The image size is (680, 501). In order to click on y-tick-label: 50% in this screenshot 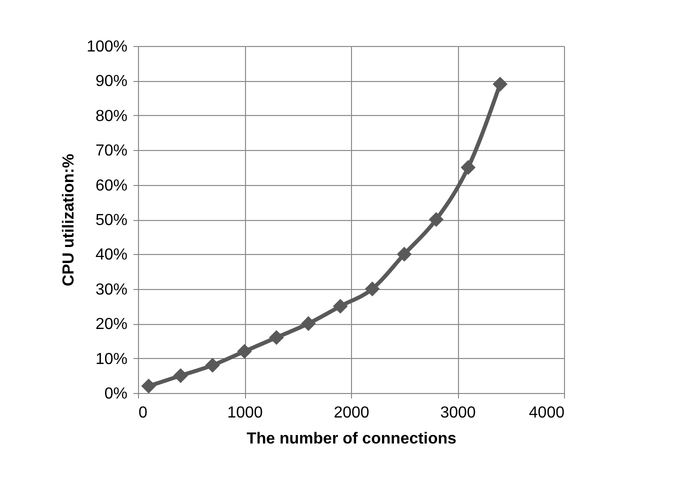, I will do `click(111, 220)`.